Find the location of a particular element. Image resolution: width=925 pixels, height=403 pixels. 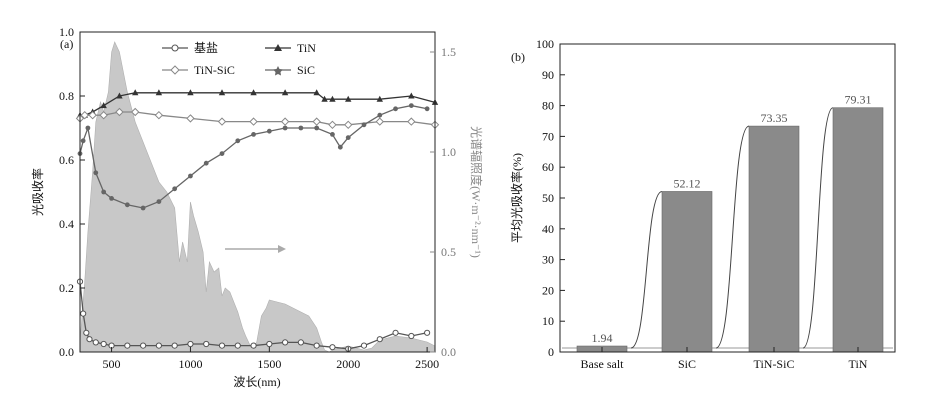

panel-label-b: (b) is located at coordinates (518, 57).